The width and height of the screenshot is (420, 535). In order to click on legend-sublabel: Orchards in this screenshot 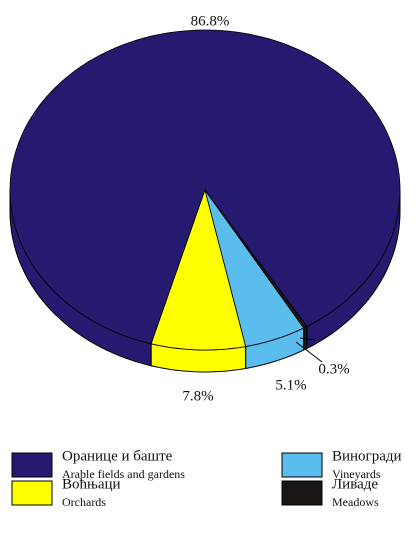, I will do `click(84, 502)`.